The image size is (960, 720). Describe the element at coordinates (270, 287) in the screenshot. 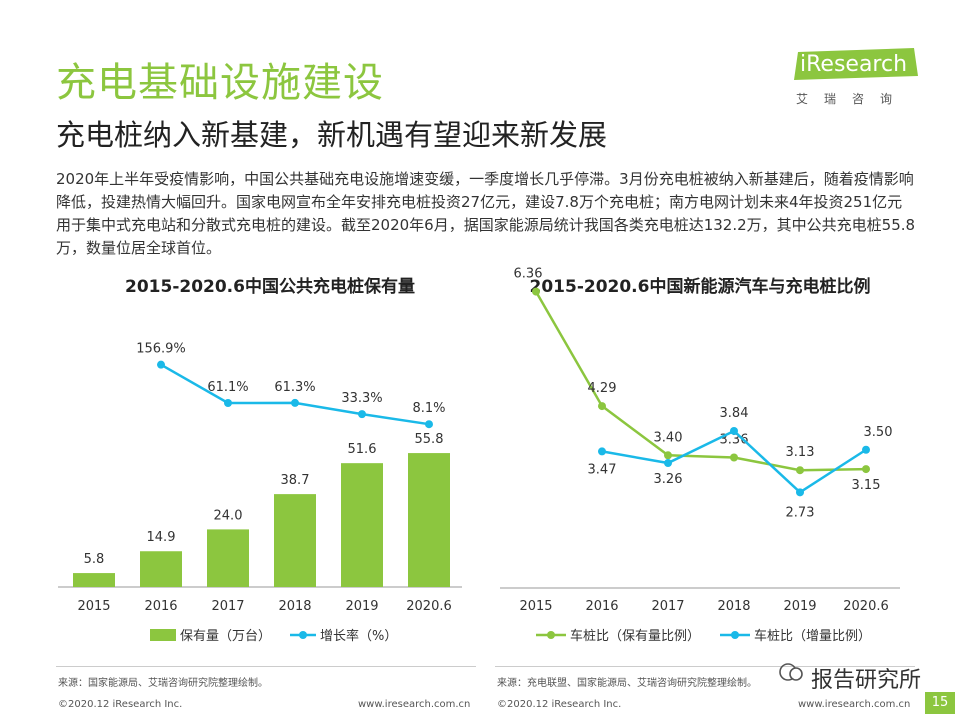

I see `chart1-title: 2015-2020.6中国公共充电桩保有量` at that location.